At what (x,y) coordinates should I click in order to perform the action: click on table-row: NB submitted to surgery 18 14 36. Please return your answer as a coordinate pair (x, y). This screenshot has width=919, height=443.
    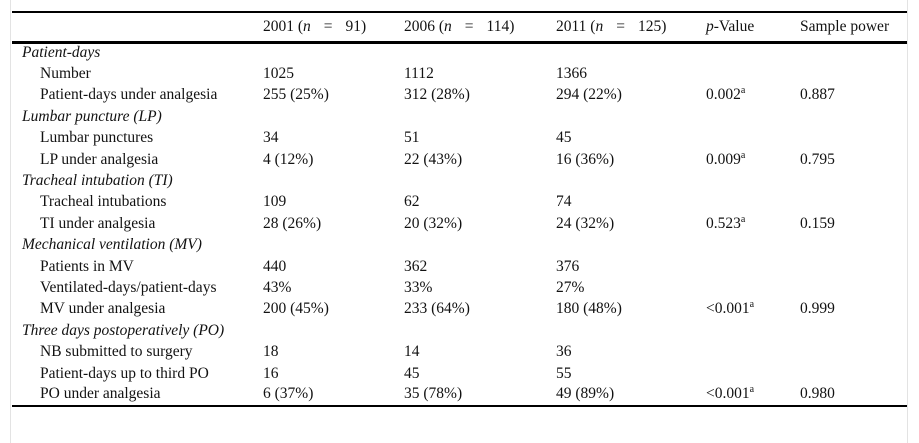
    Looking at the image, I should click on (459, 351).